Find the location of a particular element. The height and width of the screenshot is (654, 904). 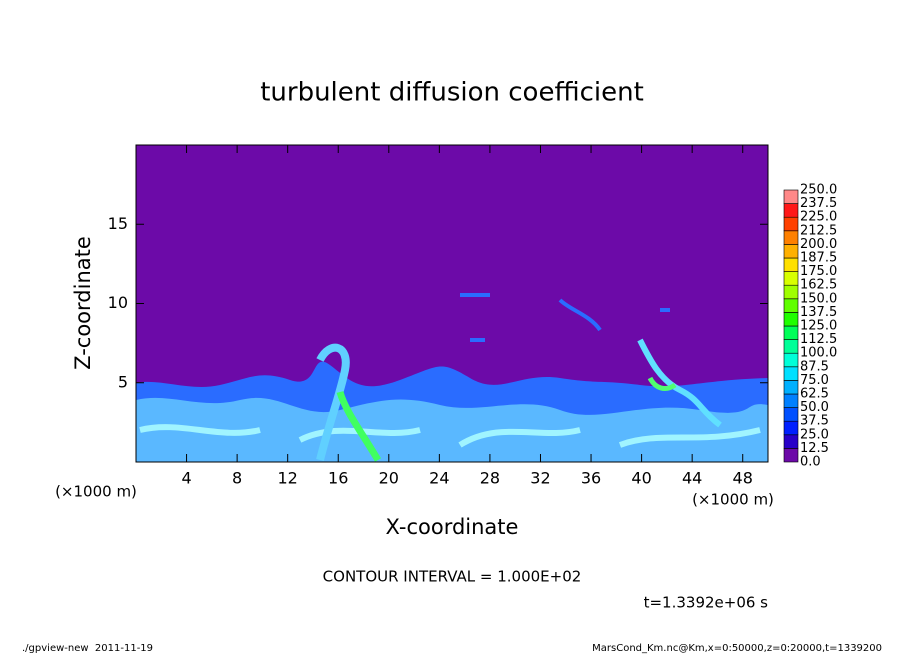

x-tick-label: 16 is located at coordinates (338, 478).